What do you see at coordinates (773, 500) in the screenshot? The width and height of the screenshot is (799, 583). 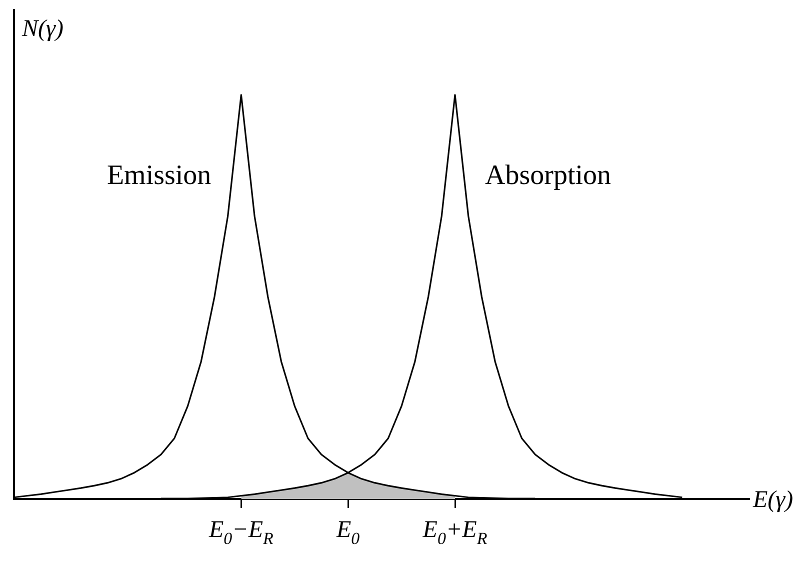 I see `x-axis-title: E(γ)` at bounding box center [773, 500].